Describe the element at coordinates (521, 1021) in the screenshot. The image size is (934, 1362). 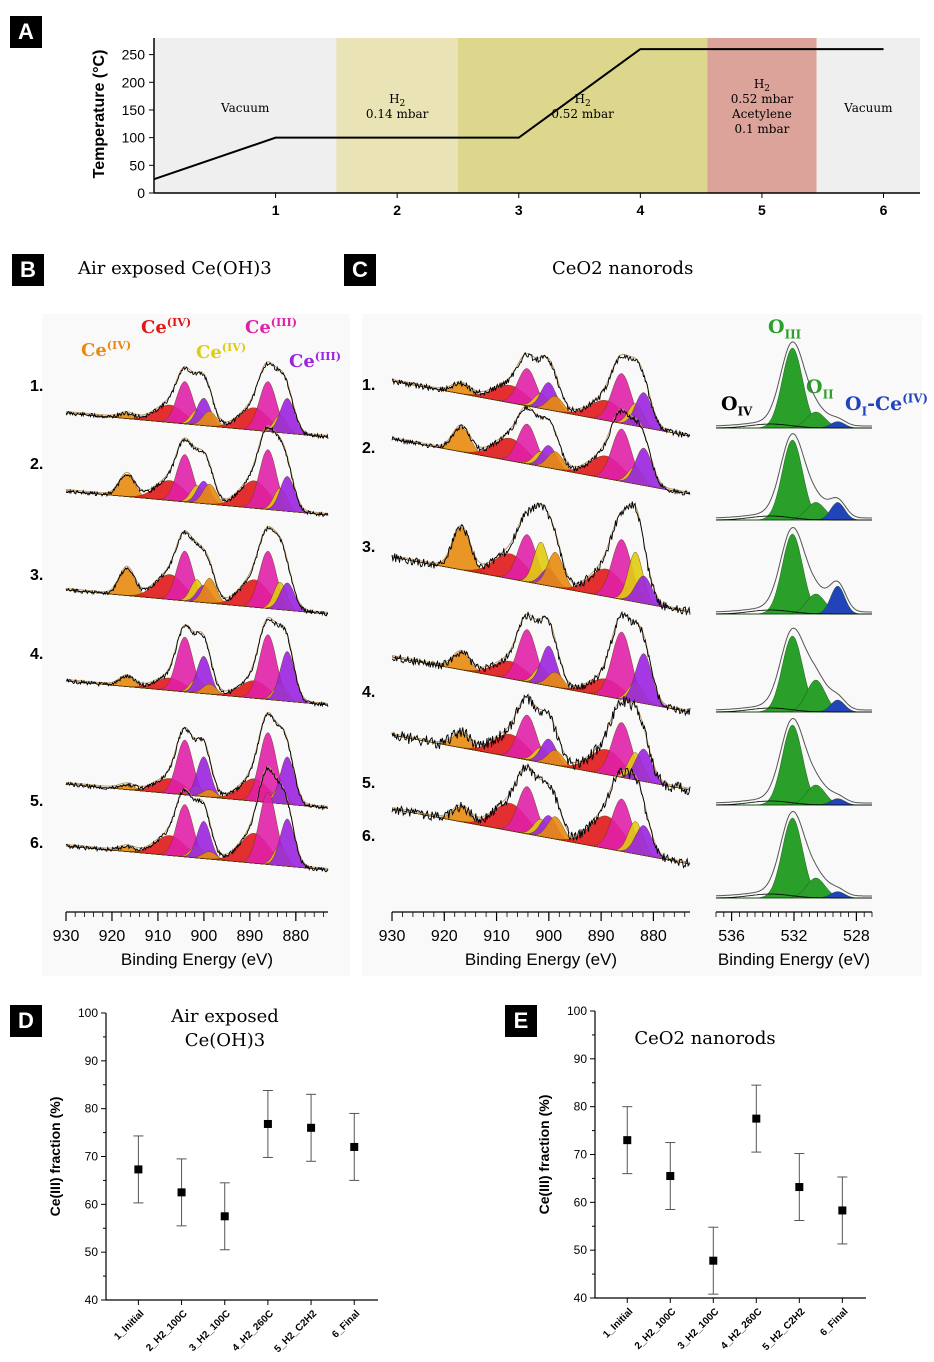
I see `panel-label-e: E` at that location.